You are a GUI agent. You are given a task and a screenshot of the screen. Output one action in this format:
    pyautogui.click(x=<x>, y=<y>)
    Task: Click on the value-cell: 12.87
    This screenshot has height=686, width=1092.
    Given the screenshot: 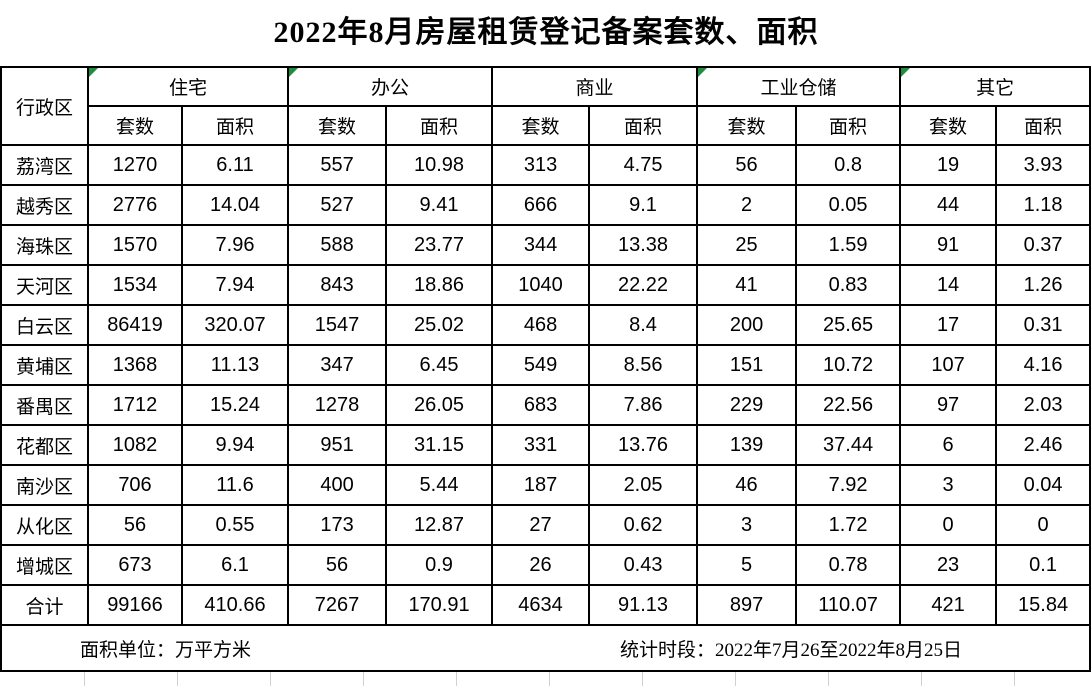 What is the action you would take?
    pyautogui.click(x=439, y=525)
    